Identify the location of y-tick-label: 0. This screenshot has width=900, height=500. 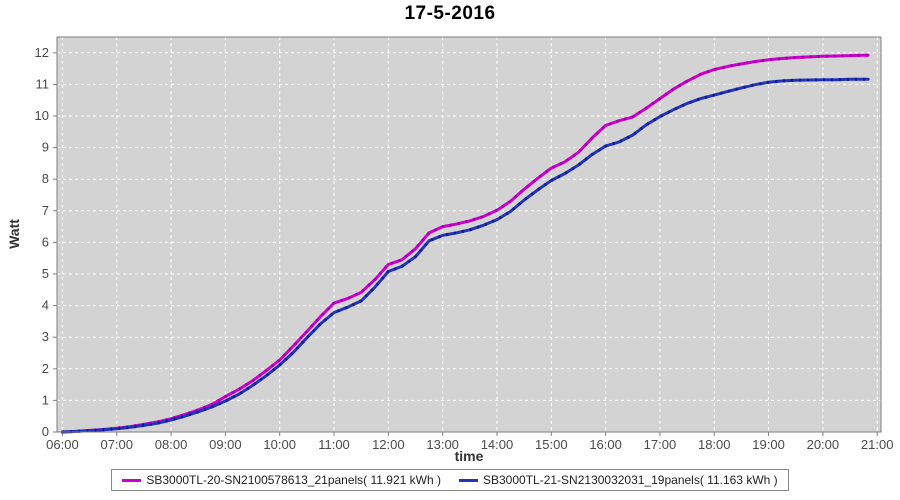
(45, 431).